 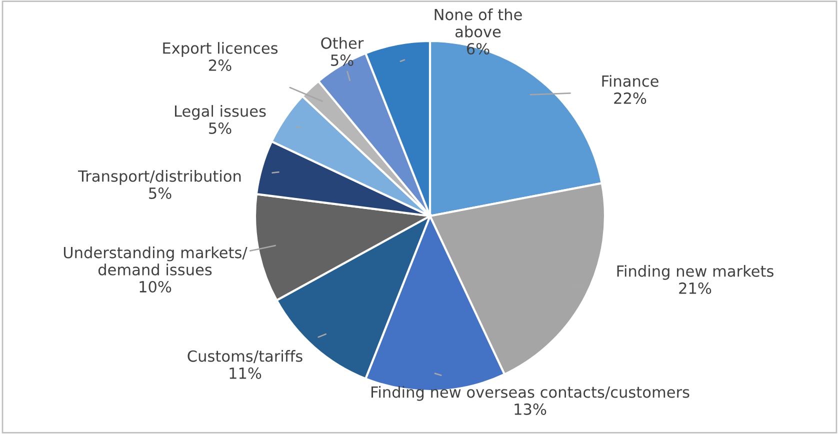 What do you see at coordinates (156, 286) in the screenshot?
I see `data-label: 10%` at bounding box center [156, 286].